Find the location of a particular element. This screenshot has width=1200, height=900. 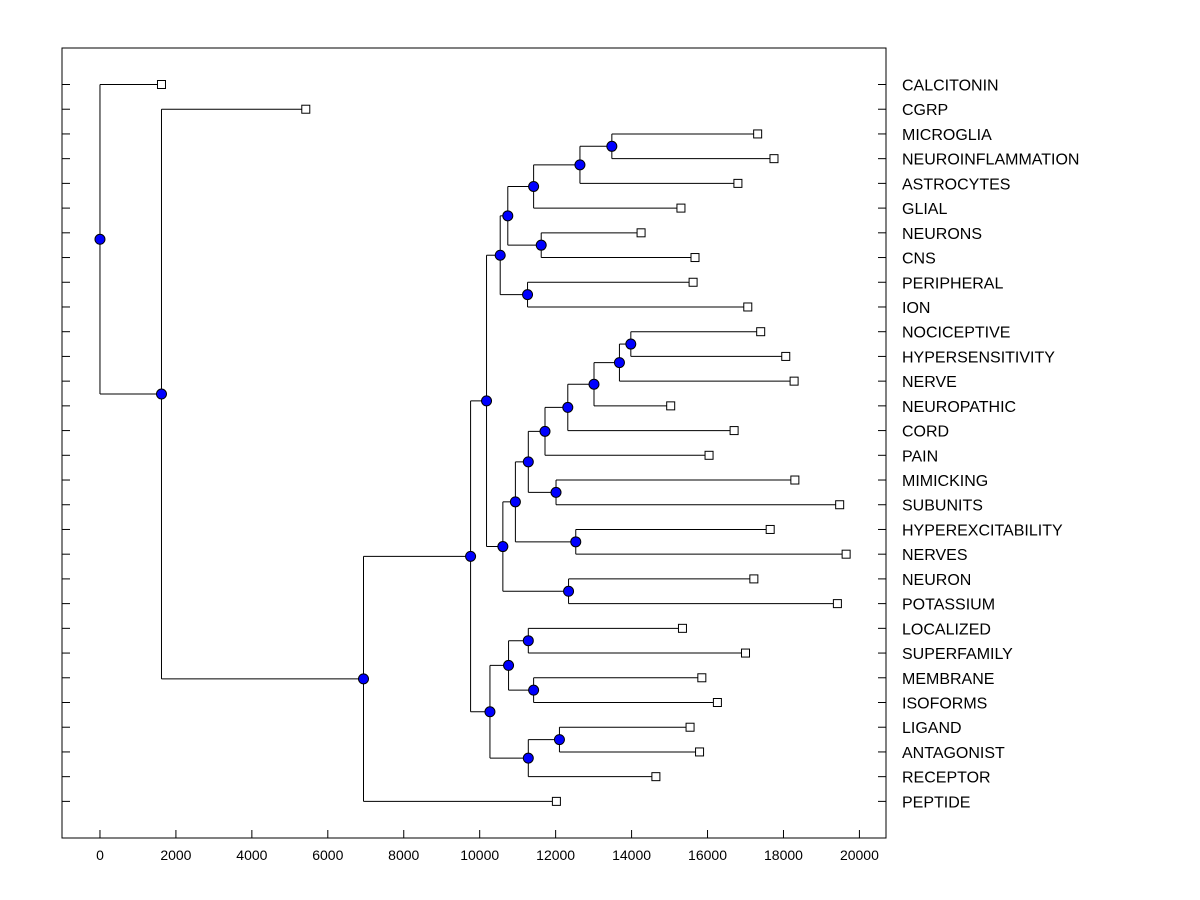

leaf-label: NOCICEPTIVE is located at coordinates (956, 333).